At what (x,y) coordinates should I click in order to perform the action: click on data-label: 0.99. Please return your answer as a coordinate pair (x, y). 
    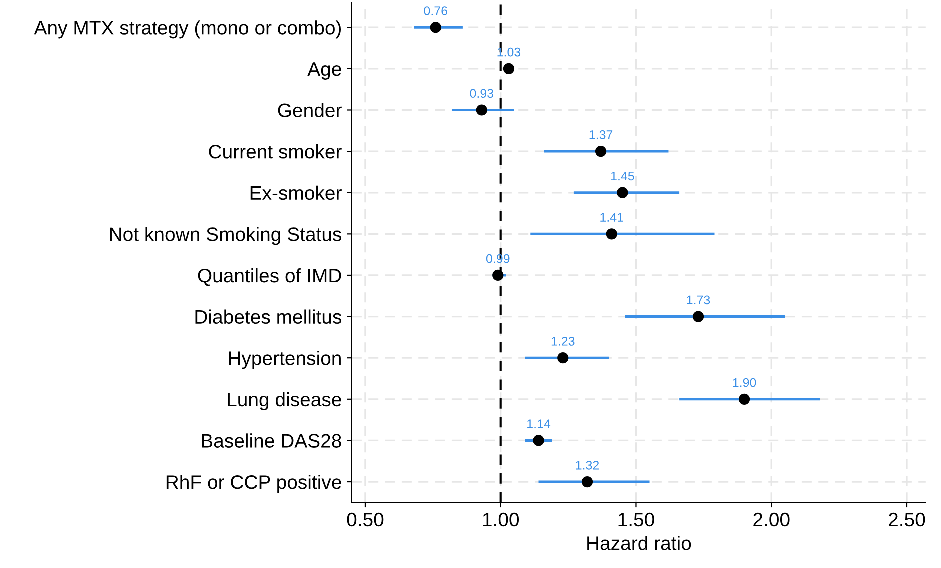
    Looking at the image, I should click on (498, 259).